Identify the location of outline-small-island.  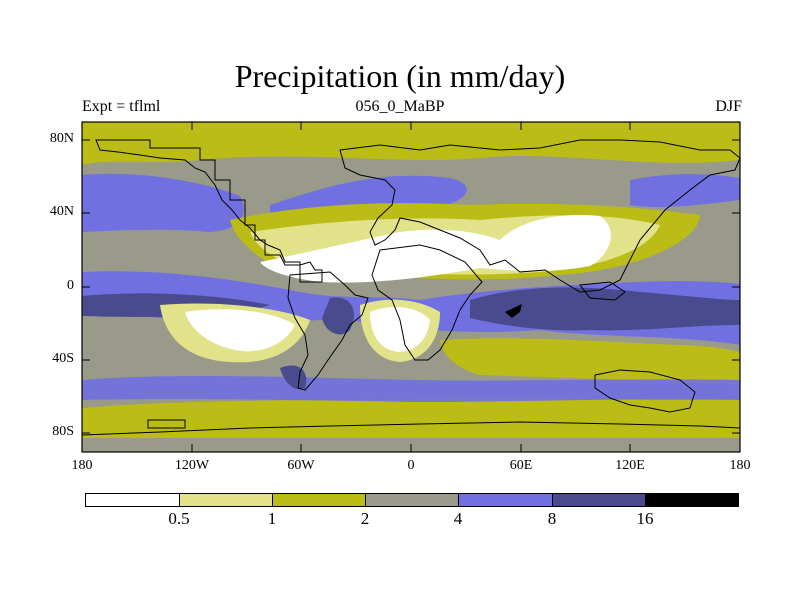
(166, 424).